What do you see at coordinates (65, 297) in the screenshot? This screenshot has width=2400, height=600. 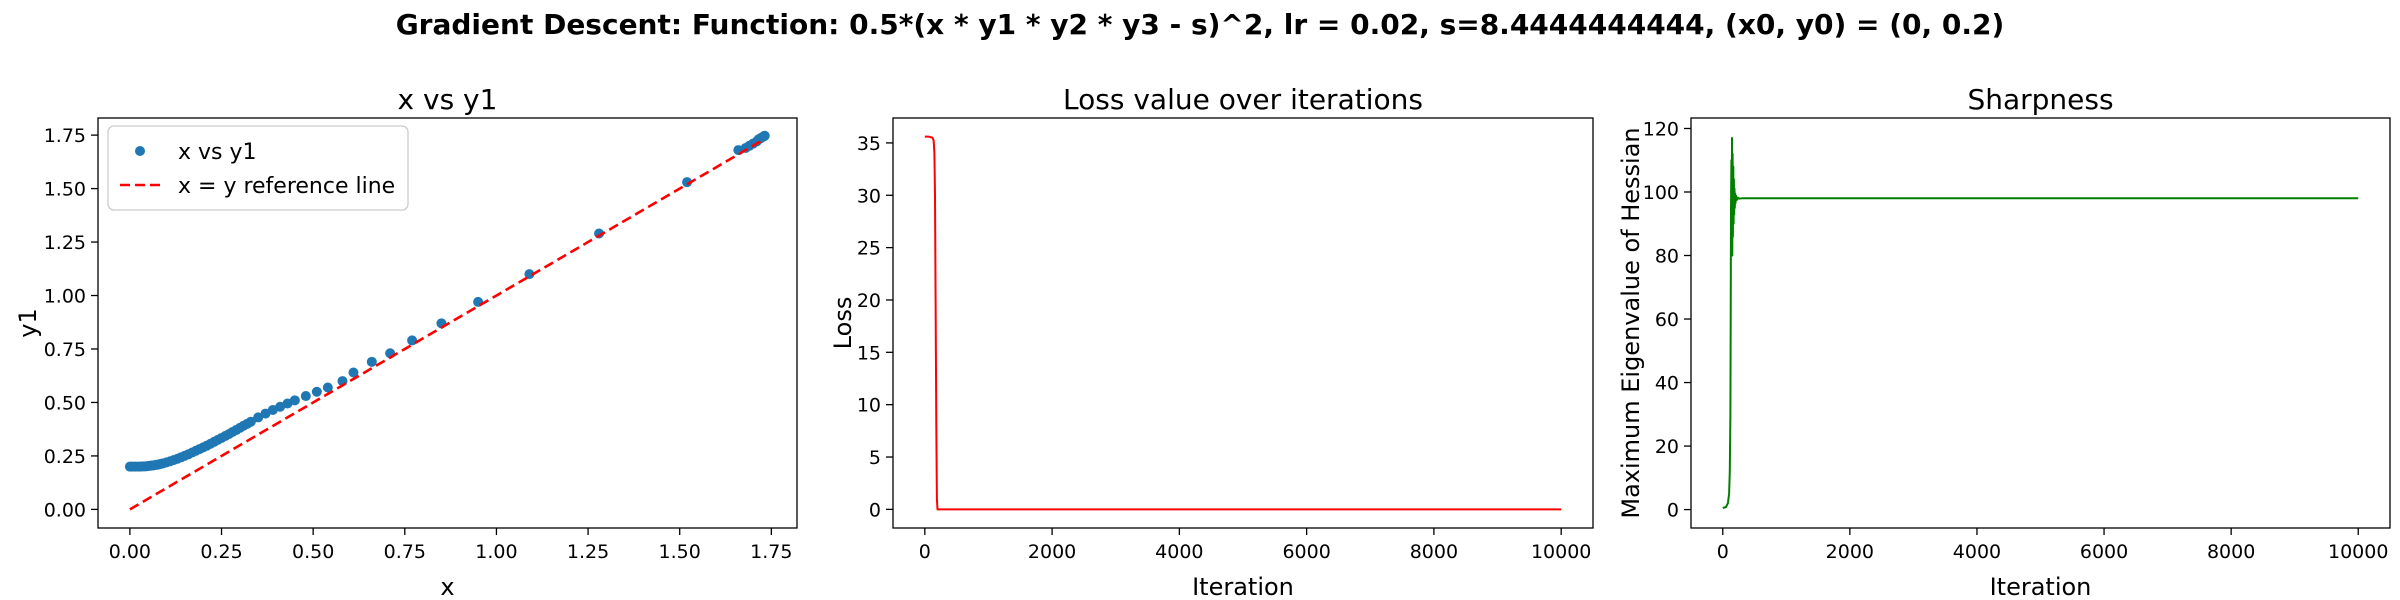 I see `y-tick-label: 1.00` at bounding box center [65, 297].